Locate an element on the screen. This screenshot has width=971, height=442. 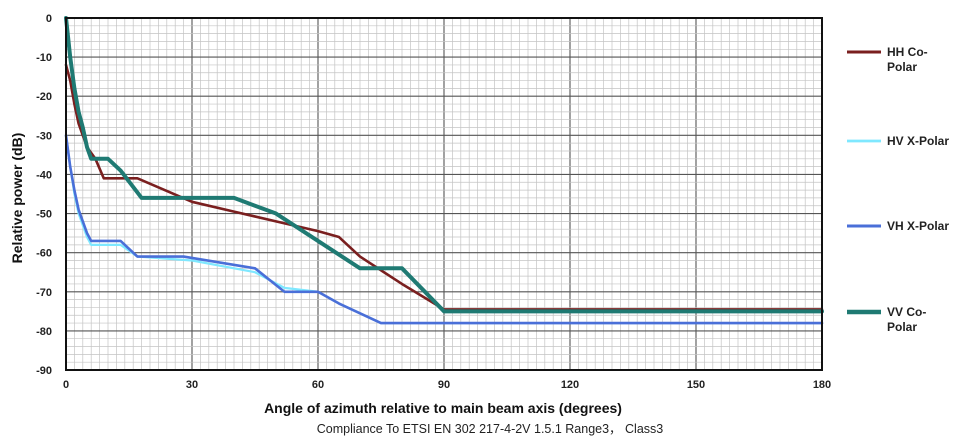
y-axis-title: Relative power (dB) is located at coordinates (17, 198).